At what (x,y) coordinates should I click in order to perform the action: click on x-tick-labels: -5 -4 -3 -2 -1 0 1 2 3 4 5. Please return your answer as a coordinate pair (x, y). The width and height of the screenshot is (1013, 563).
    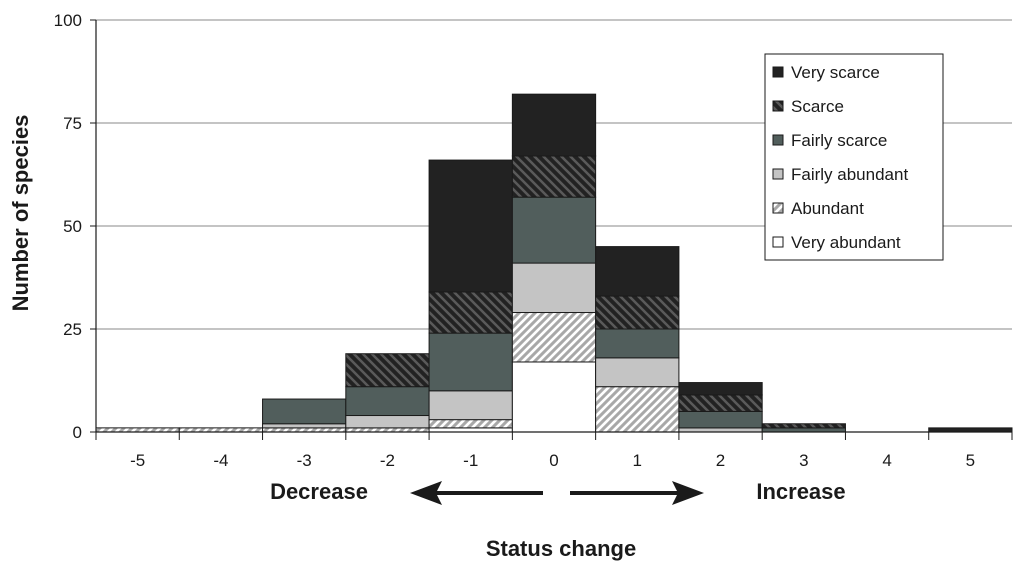
    Looking at the image, I should click on (552, 460).